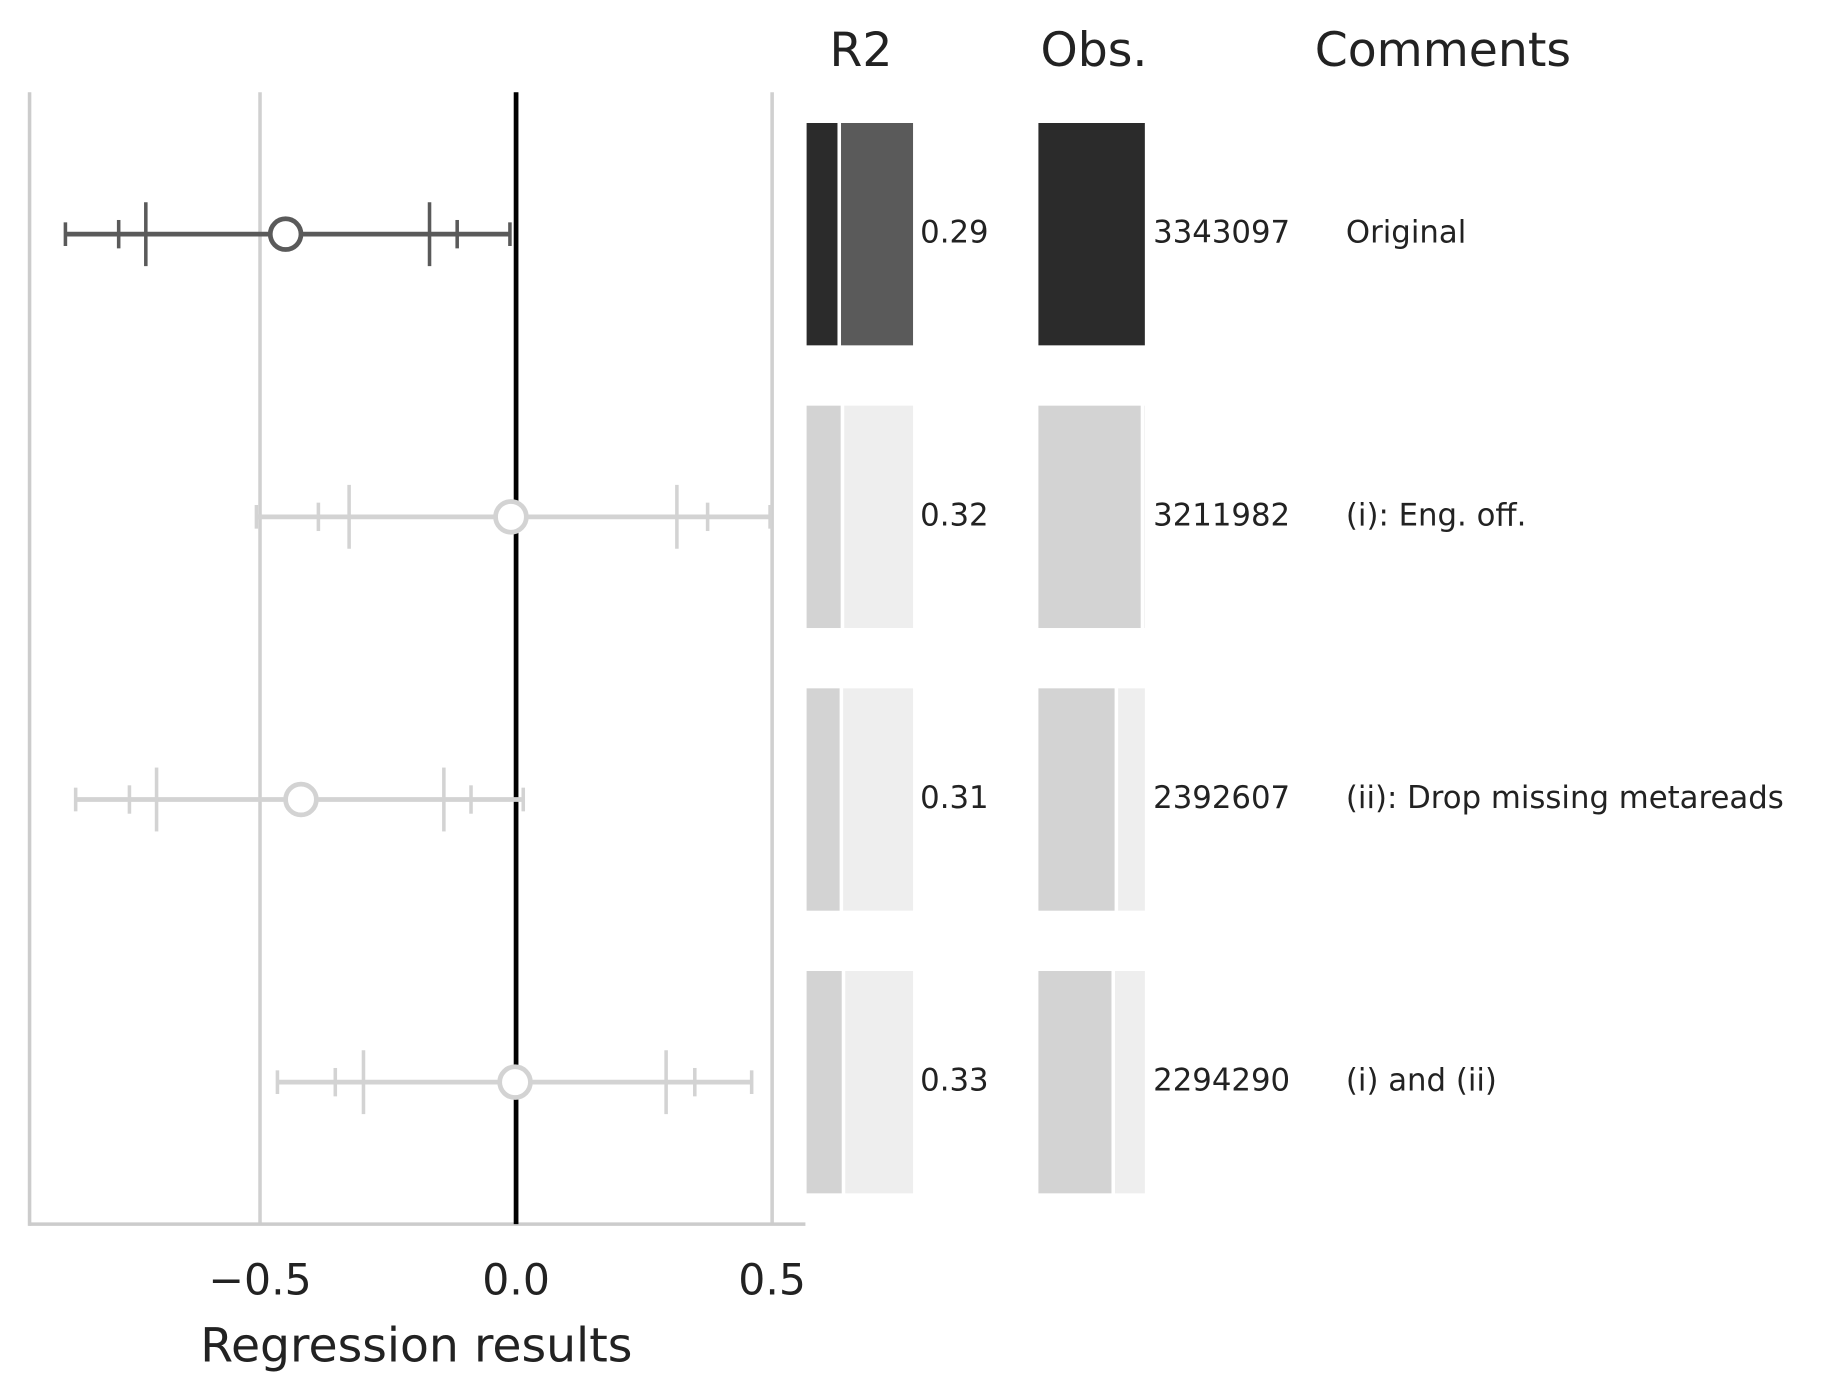  I want to click on x-tick-label: −0.5, so click(259, 1281).